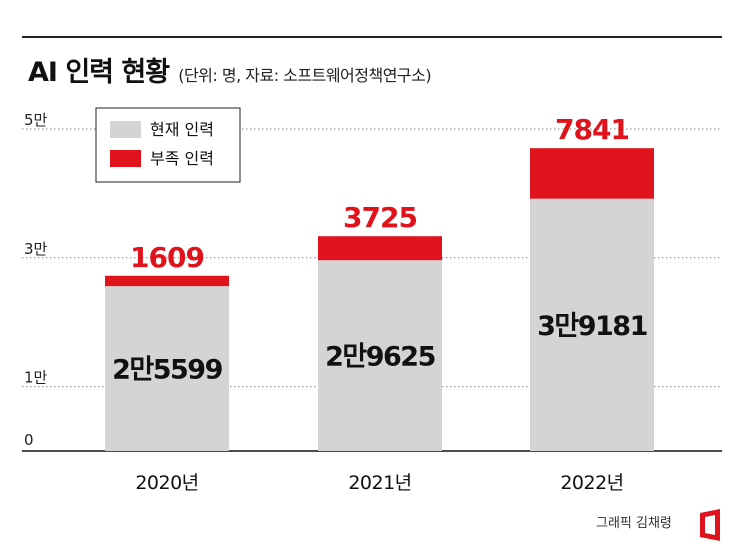 This screenshot has width=745, height=555. Describe the element at coordinates (634, 523) in the screenshot. I see `graphic-credit: 그래픽 김채령` at that location.